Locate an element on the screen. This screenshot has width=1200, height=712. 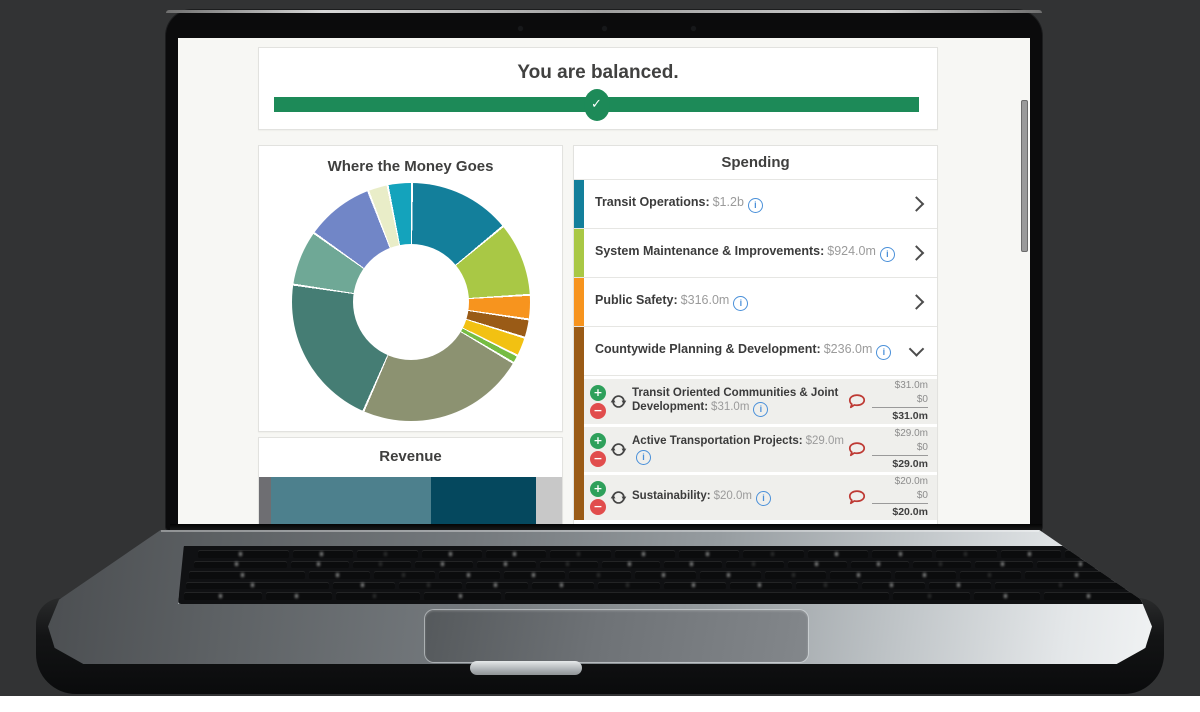
balance-banner: You are balanced. ✓ is located at coordinates (598, 88).